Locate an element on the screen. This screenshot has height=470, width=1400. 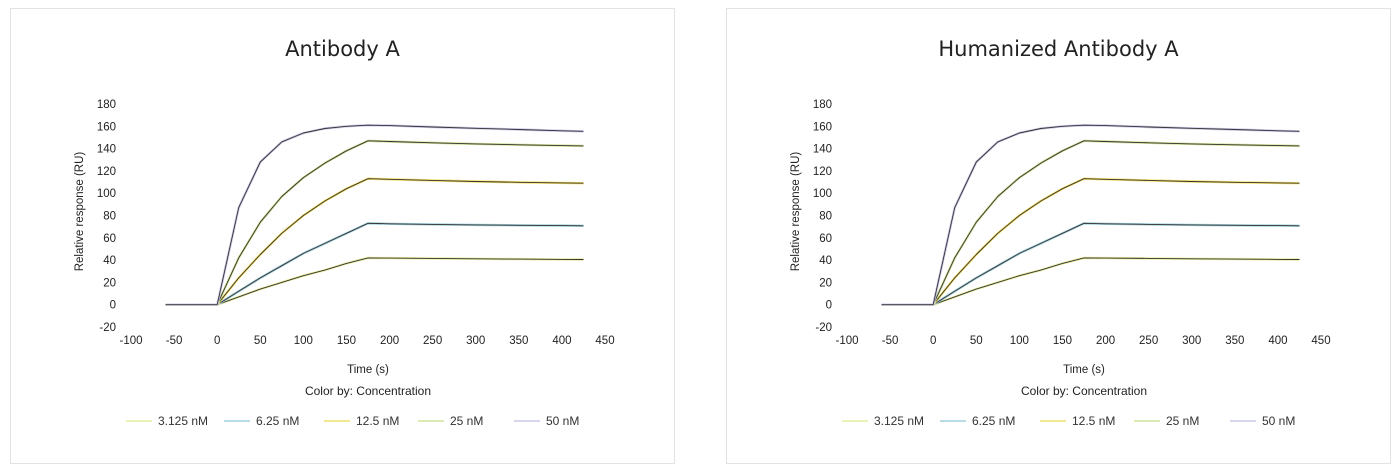
chart-title: Antibody A is located at coordinates (342, 49).